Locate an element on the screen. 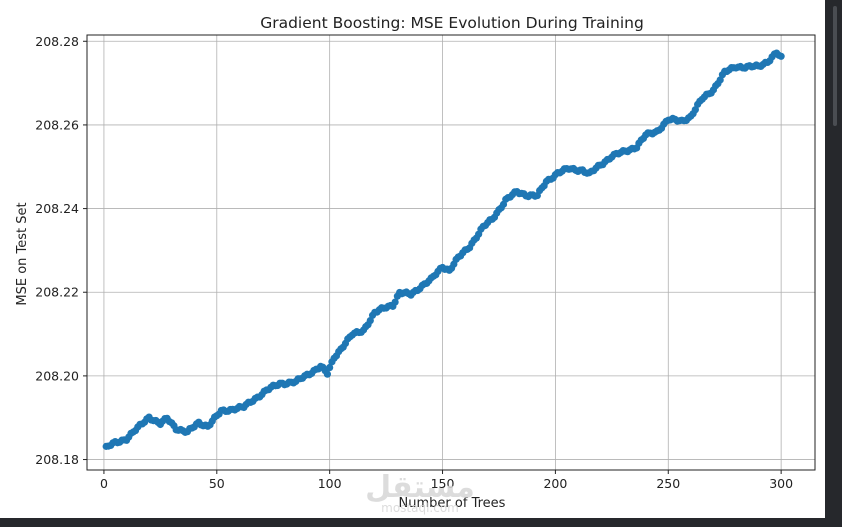  y-axis-title: MSE on Test Set is located at coordinates (22, 253).